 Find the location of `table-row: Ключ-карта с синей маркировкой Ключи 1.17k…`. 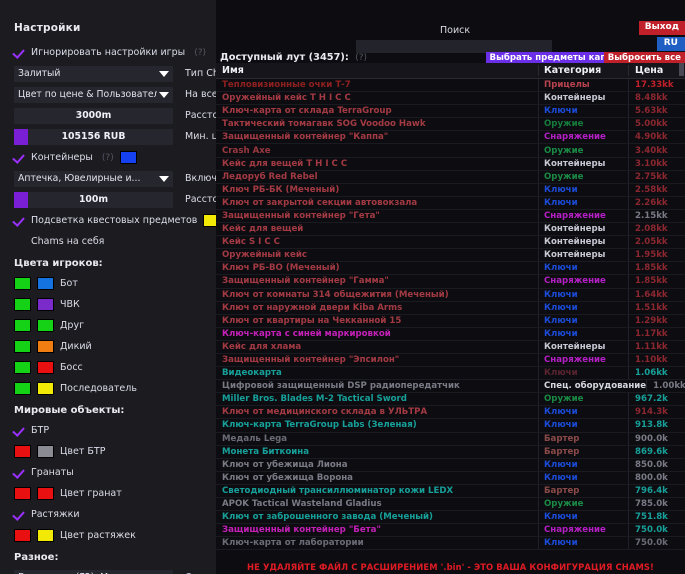

table-row: Ключ-карта с синей маркировкой Ключи 1.17k… is located at coordinates (450, 334).